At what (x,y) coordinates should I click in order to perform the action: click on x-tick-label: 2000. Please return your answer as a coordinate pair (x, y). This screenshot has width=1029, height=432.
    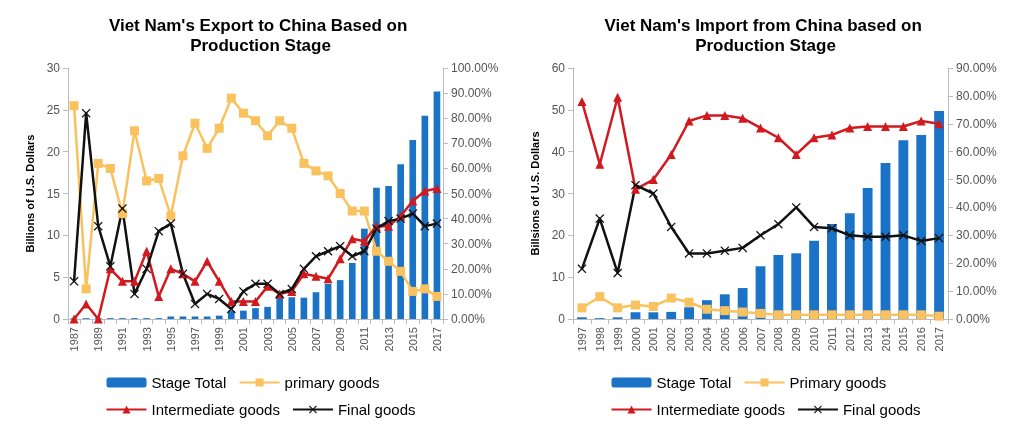
    Looking at the image, I should click on (635, 339).